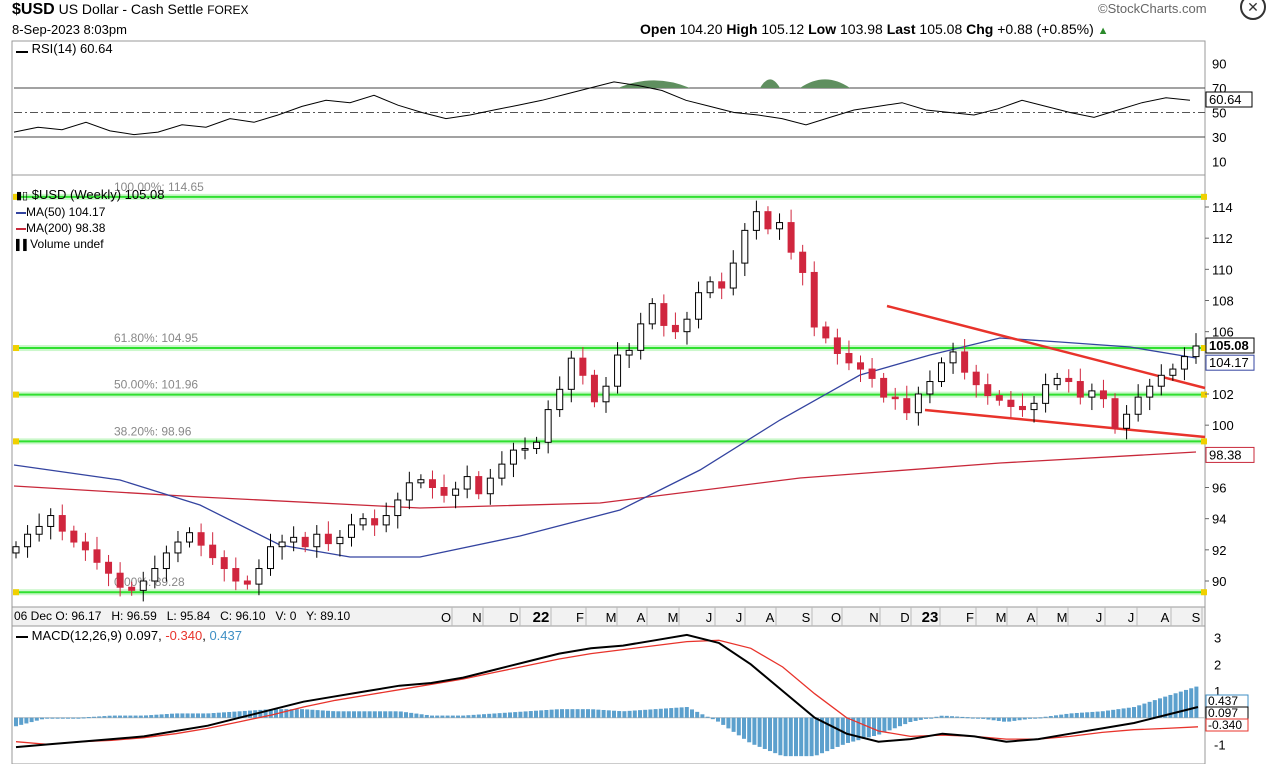  I want to click on legend-ma200: MA(200) 98.38, so click(90, 228).